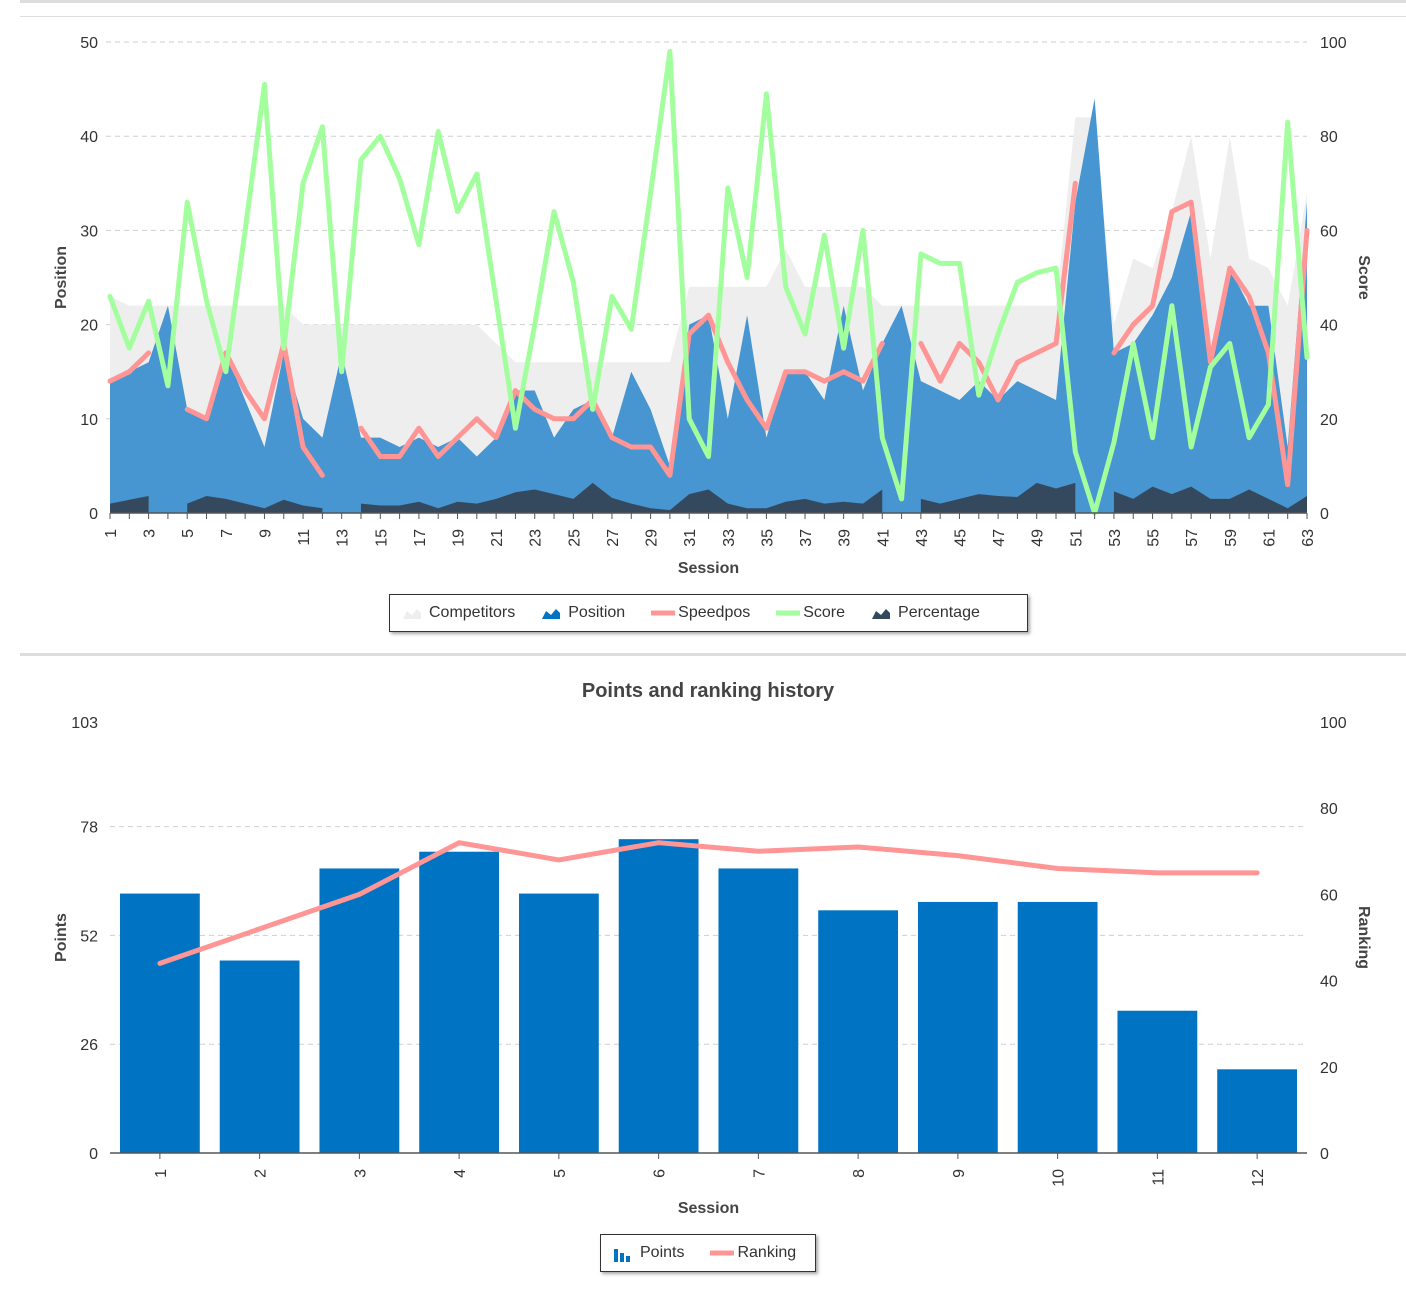 The image size is (1406, 1292). Describe the element at coordinates (89, 231) in the screenshot. I see `y-tick-label-left: 30` at that location.